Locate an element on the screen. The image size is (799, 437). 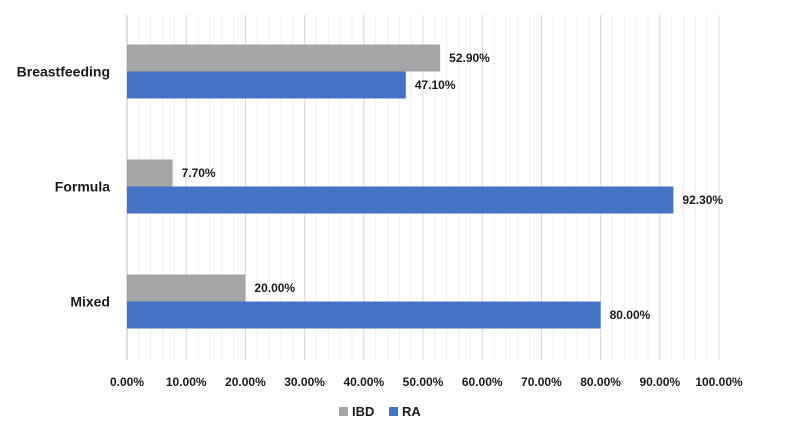
data-label: 92.30% is located at coordinates (702, 200).